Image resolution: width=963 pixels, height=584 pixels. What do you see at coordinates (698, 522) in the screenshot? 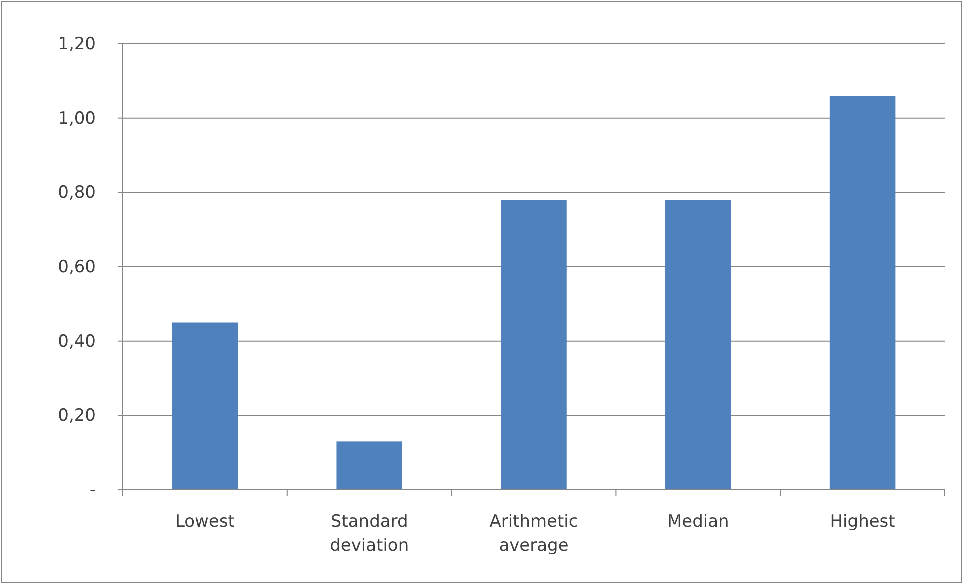
I see `x-tick-label: Median` at bounding box center [698, 522].